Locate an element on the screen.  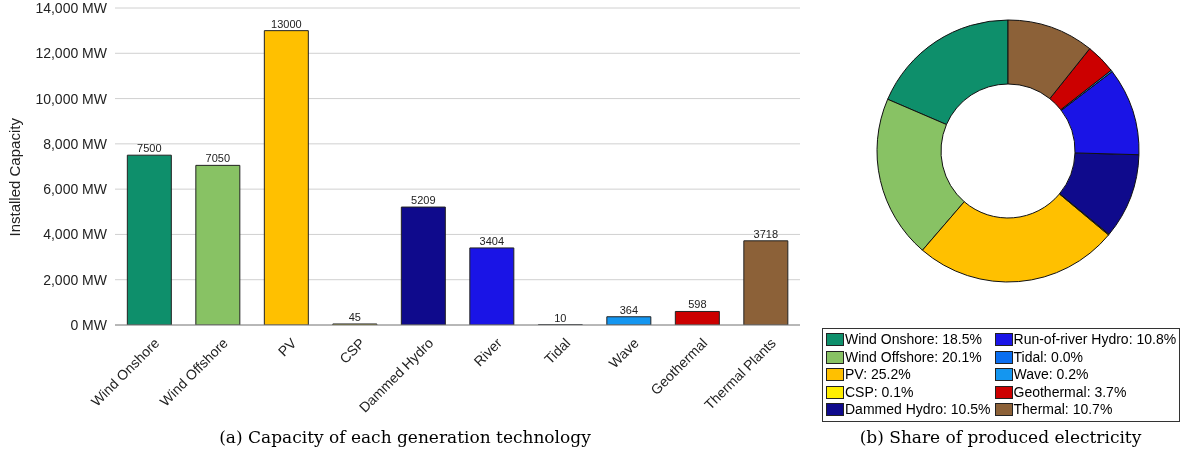
y-tick-label: 14,000 MW is located at coordinates (71, 8).